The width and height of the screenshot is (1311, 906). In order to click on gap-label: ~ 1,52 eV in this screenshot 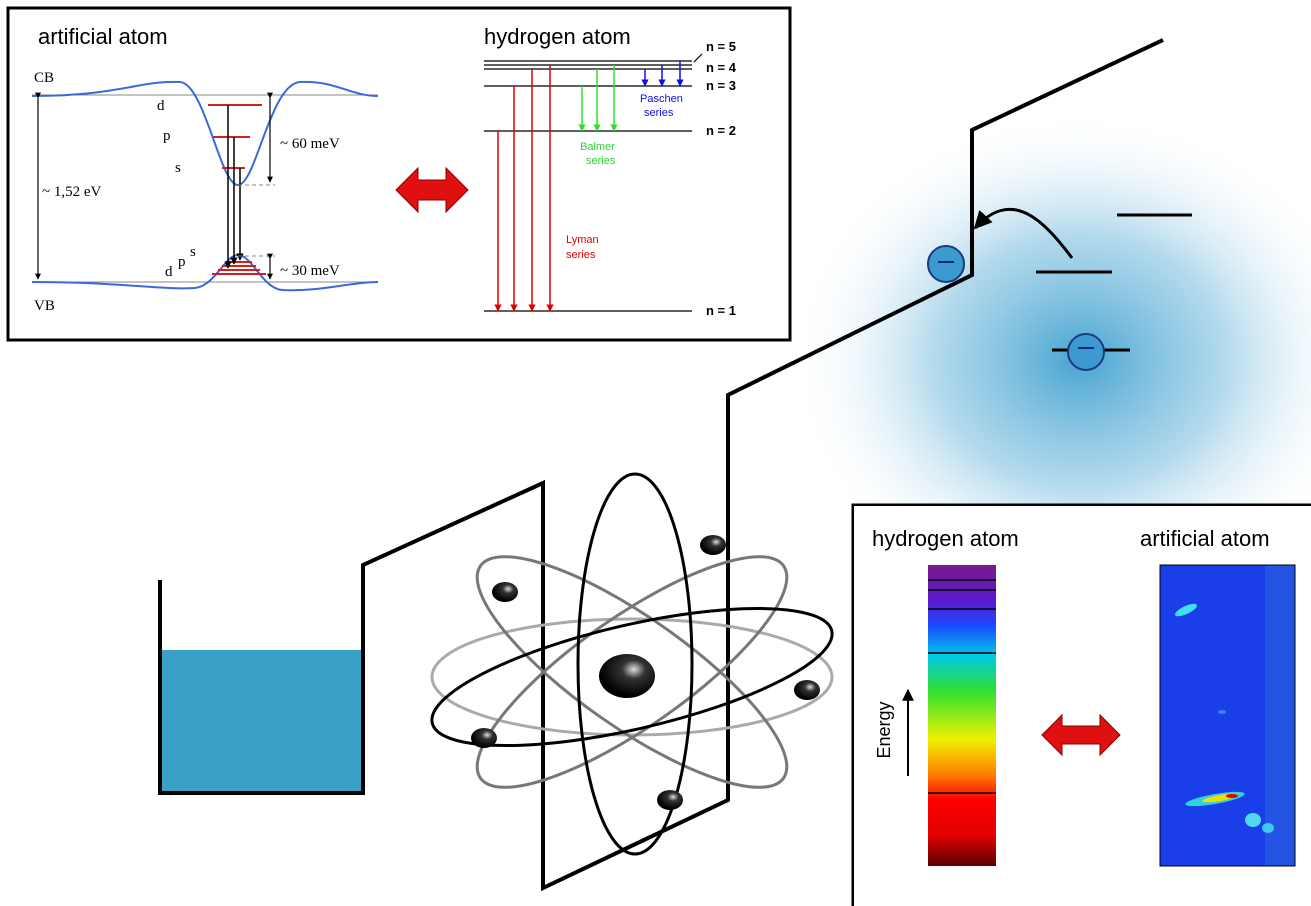, I will do `click(72, 192)`.